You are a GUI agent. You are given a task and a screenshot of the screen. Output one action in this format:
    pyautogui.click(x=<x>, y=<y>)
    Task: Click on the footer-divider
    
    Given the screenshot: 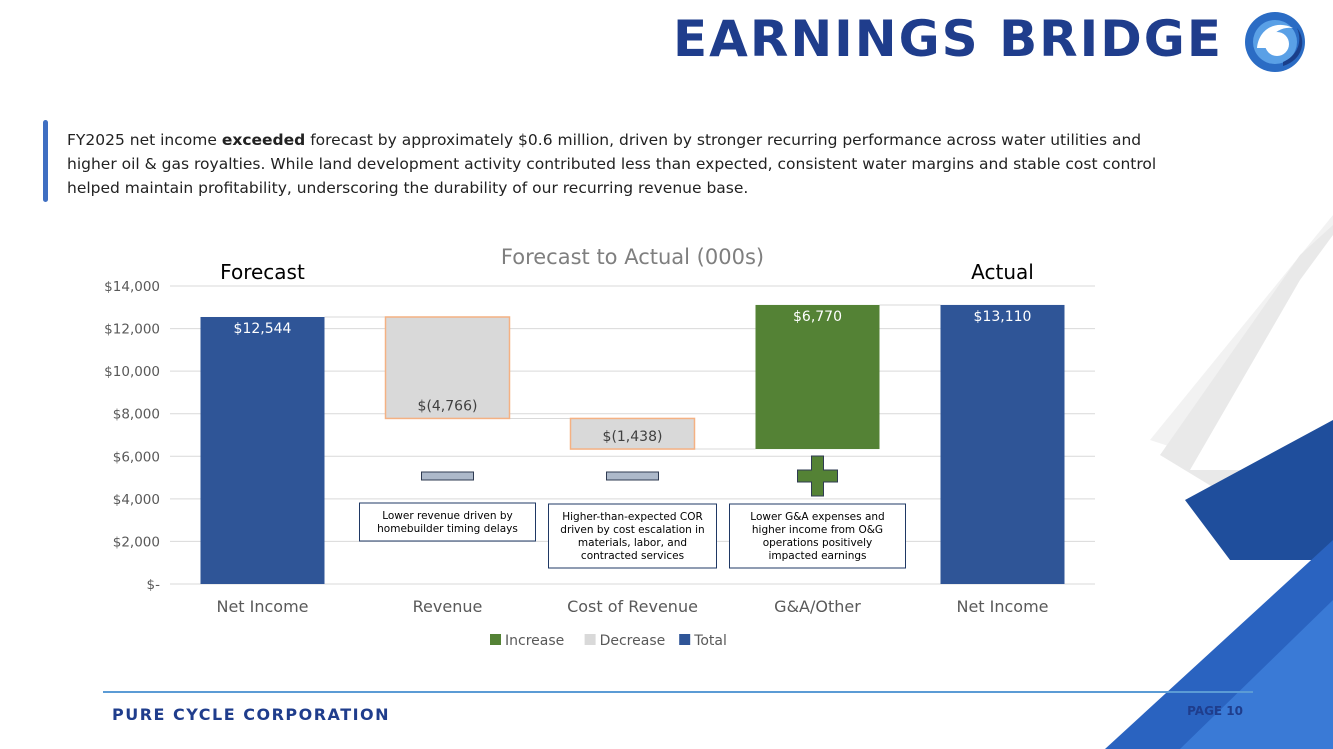 What is the action you would take?
    pyautogui.click(x=678, y=692)
    